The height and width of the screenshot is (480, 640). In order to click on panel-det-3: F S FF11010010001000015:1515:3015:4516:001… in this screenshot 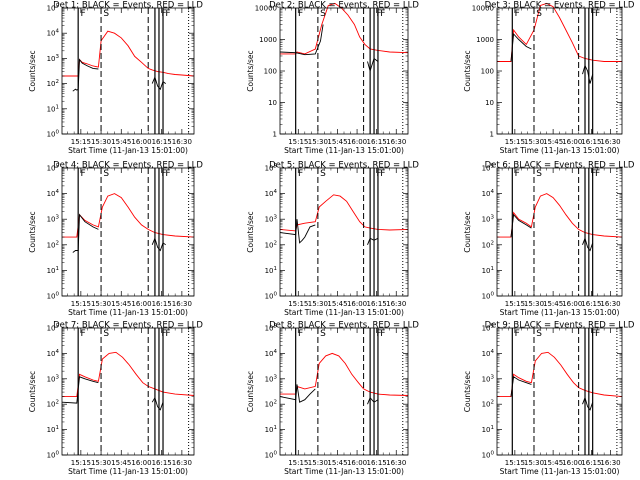, I will do `click(549, 78)`.